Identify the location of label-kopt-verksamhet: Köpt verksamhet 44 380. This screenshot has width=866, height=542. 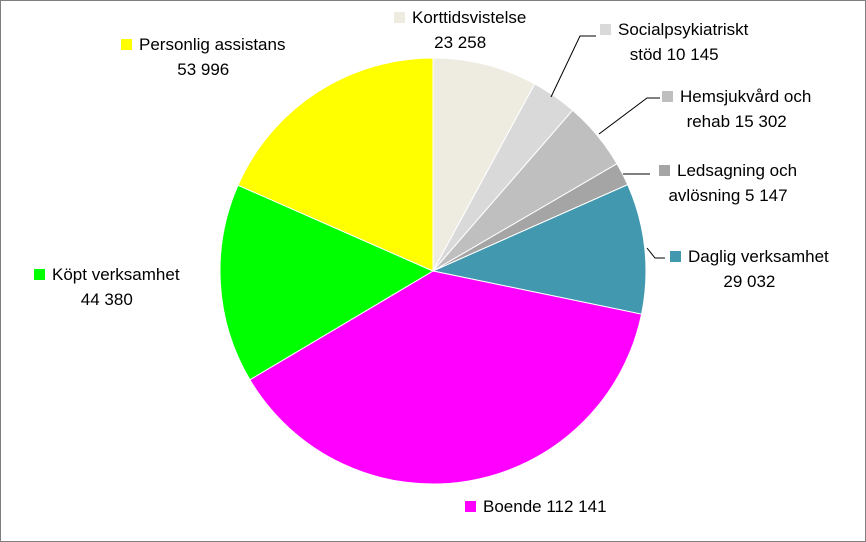
(107, 287).